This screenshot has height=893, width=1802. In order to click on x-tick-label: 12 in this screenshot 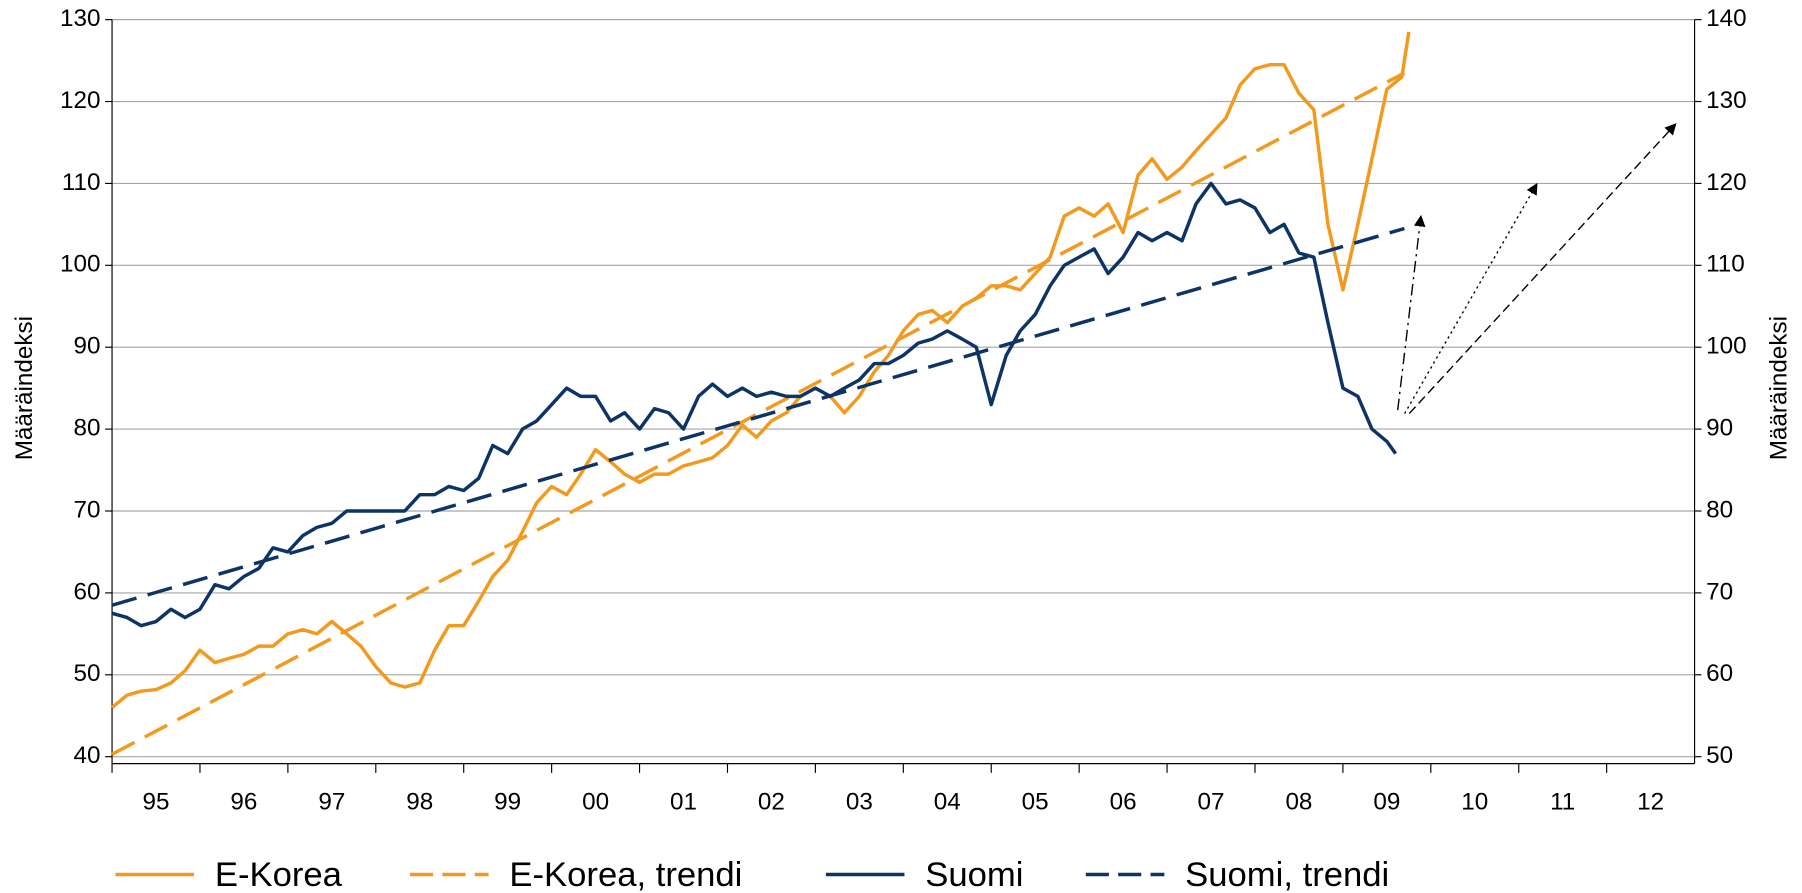, I will do `click(1650, 801)`.